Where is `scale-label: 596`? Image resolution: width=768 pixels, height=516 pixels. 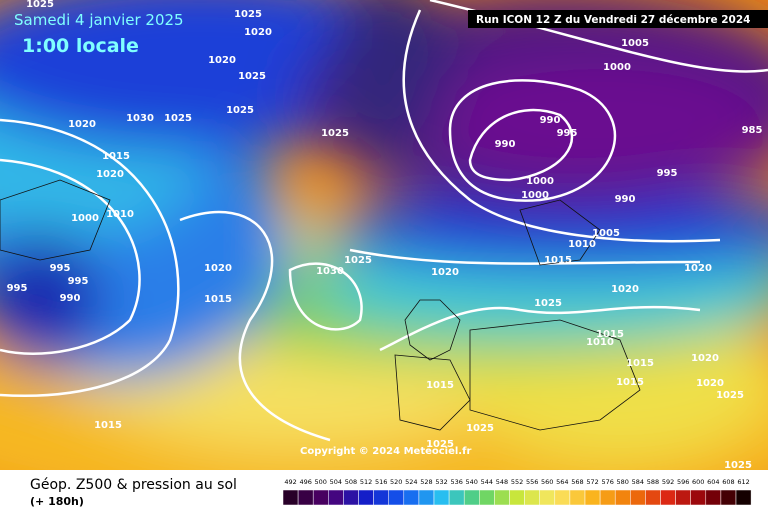
scale-label: 596 is located at coordinates (683, 482).